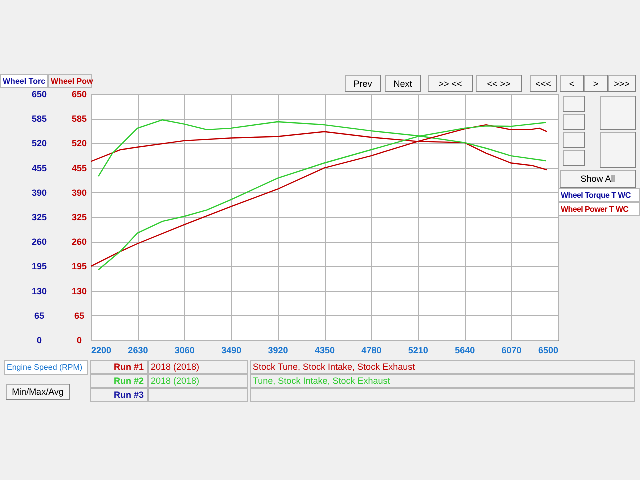  What do you see at coordinates (71, 81) in the screenshot?
I see `y2-axis-title: Wheel Pow` at bounding box center [71, 81].